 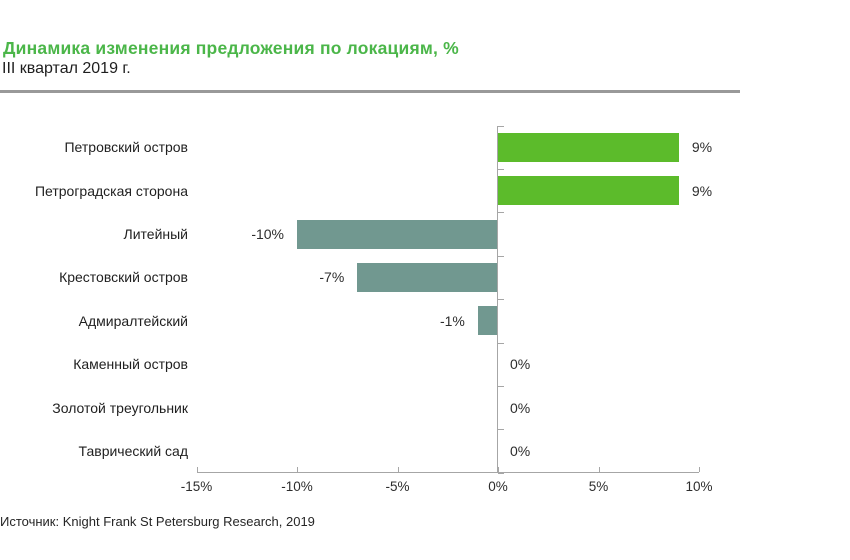 I want to click on bar-value-label: -1%, so click(x=452, y=320).